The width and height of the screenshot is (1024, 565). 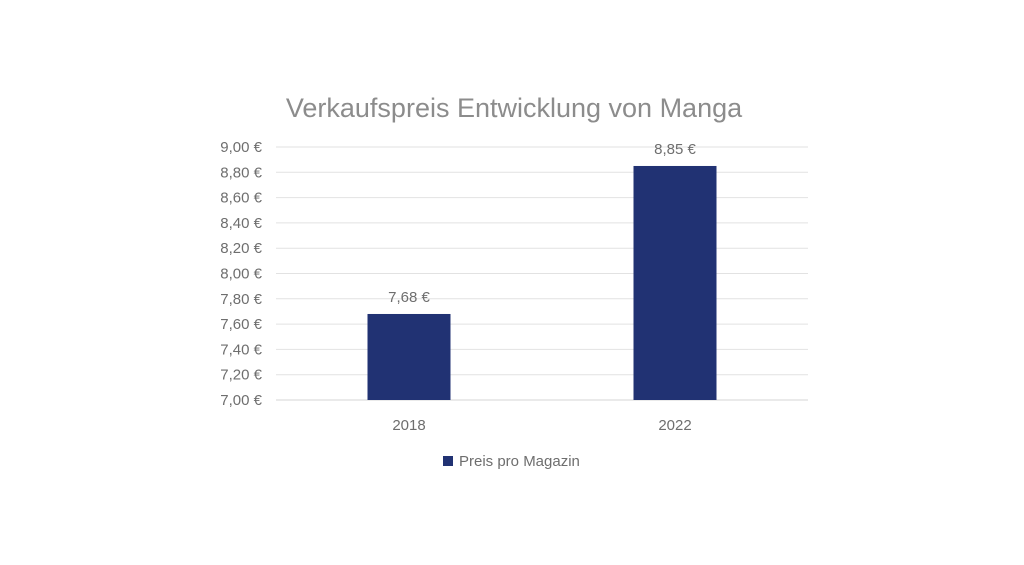 I want to click on legend-swatch, so click(x=448, y=461).